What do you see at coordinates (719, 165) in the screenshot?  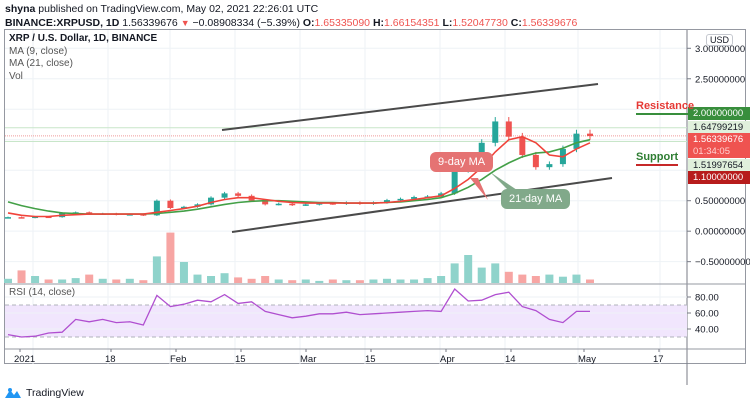 I see `price-tag: 1.51997654` at bounding box center [719, 165].